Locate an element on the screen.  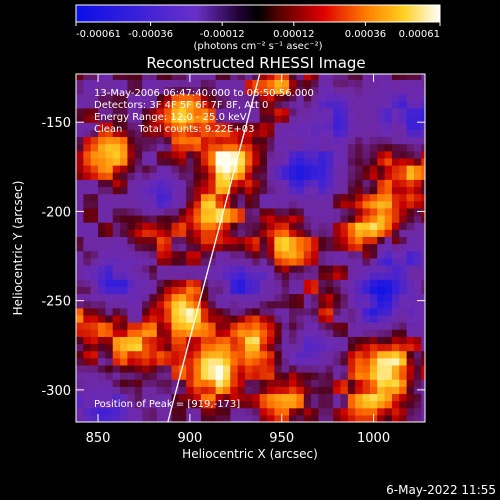
colorbar-tick-label: -0.00061 is located at coordinates (98, 34).